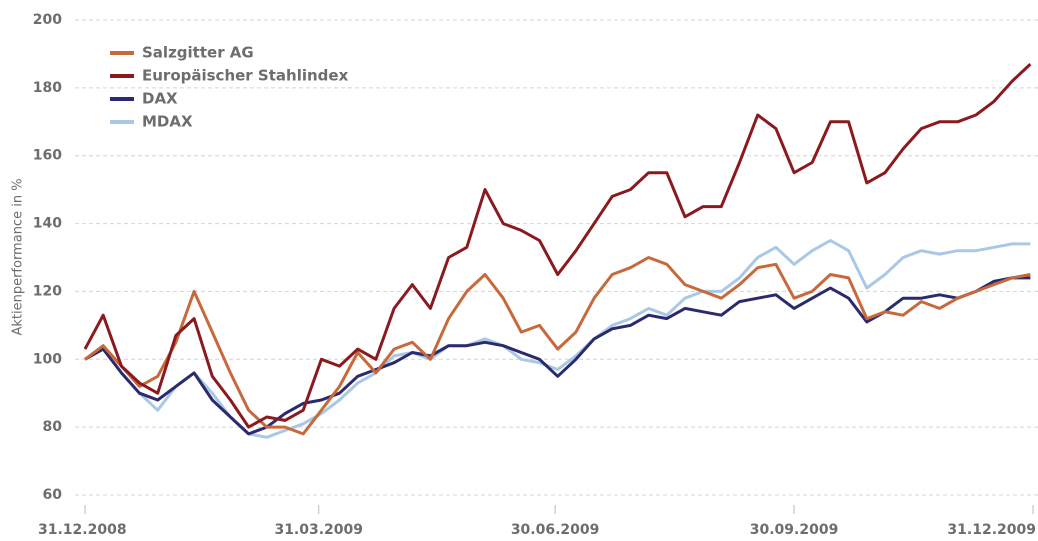 The width and height of the screenshot is (1038, 541). Describe the element at coordinates (555, 530) in the screenshot. I see `x-tick-label: 30.06.2009` at that location.